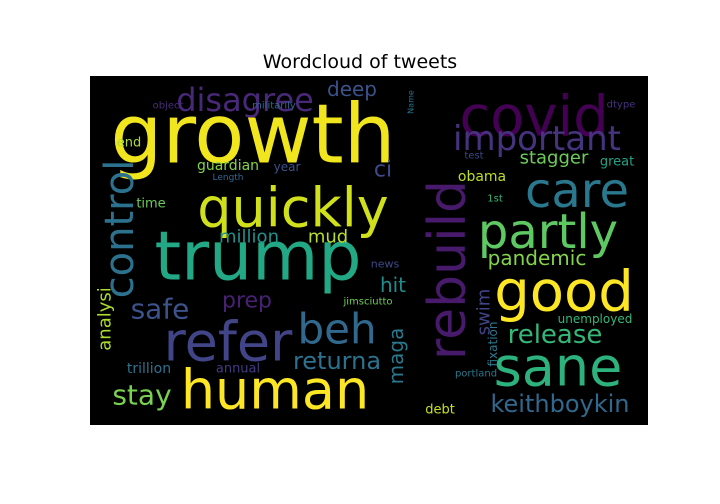 Image resolution: width=720 pixels, height=504 pixels. I want to click on word-mud: mud, so click(328, 237).